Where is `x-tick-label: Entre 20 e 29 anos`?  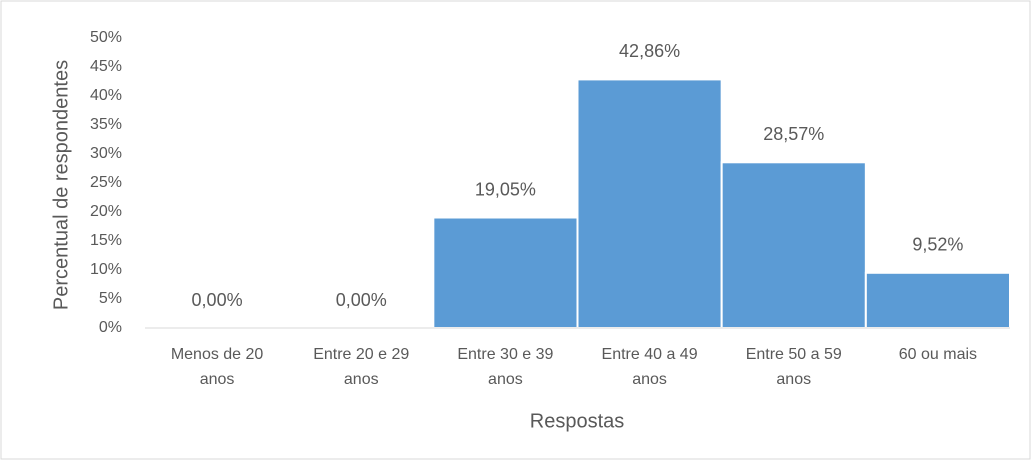 x-tick-label: Entre 20 e 29 anos is located at coordinates (361, 367).